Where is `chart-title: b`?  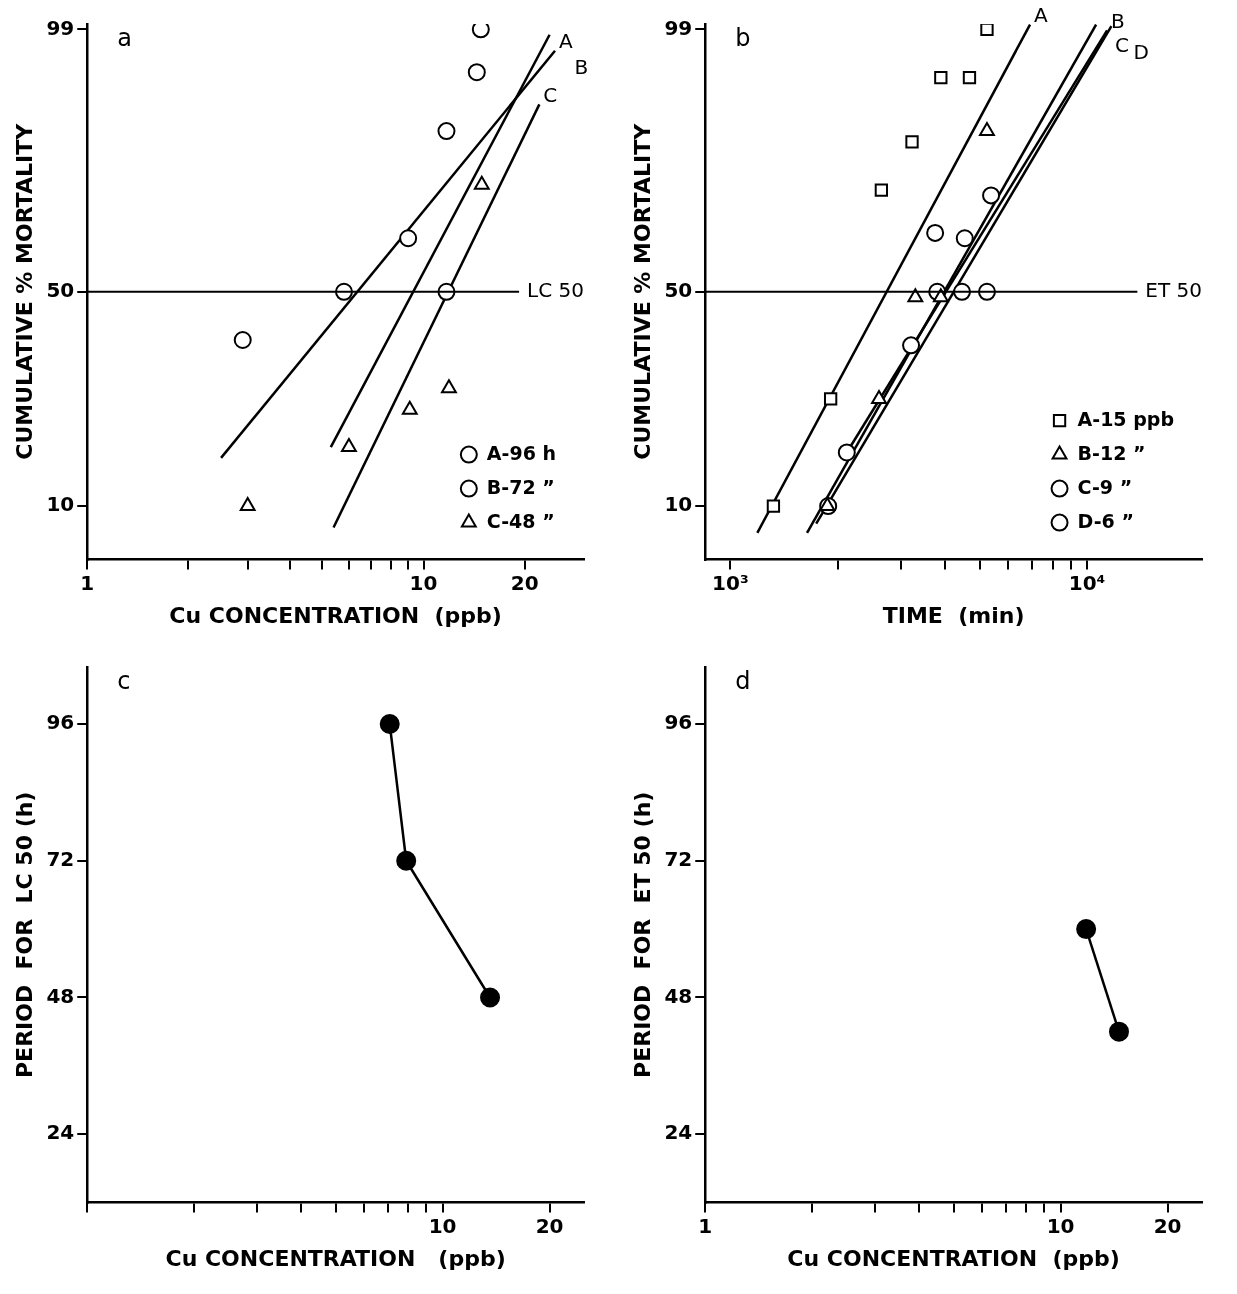
chart-title: b is located at coordinates (743, 38).